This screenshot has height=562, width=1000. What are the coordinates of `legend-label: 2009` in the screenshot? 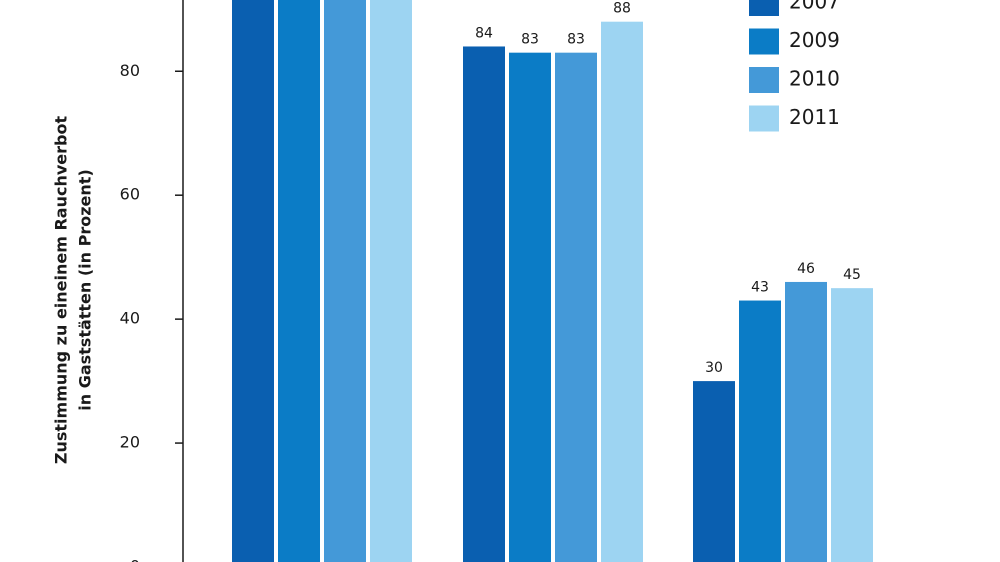 It's located at (814, 40).